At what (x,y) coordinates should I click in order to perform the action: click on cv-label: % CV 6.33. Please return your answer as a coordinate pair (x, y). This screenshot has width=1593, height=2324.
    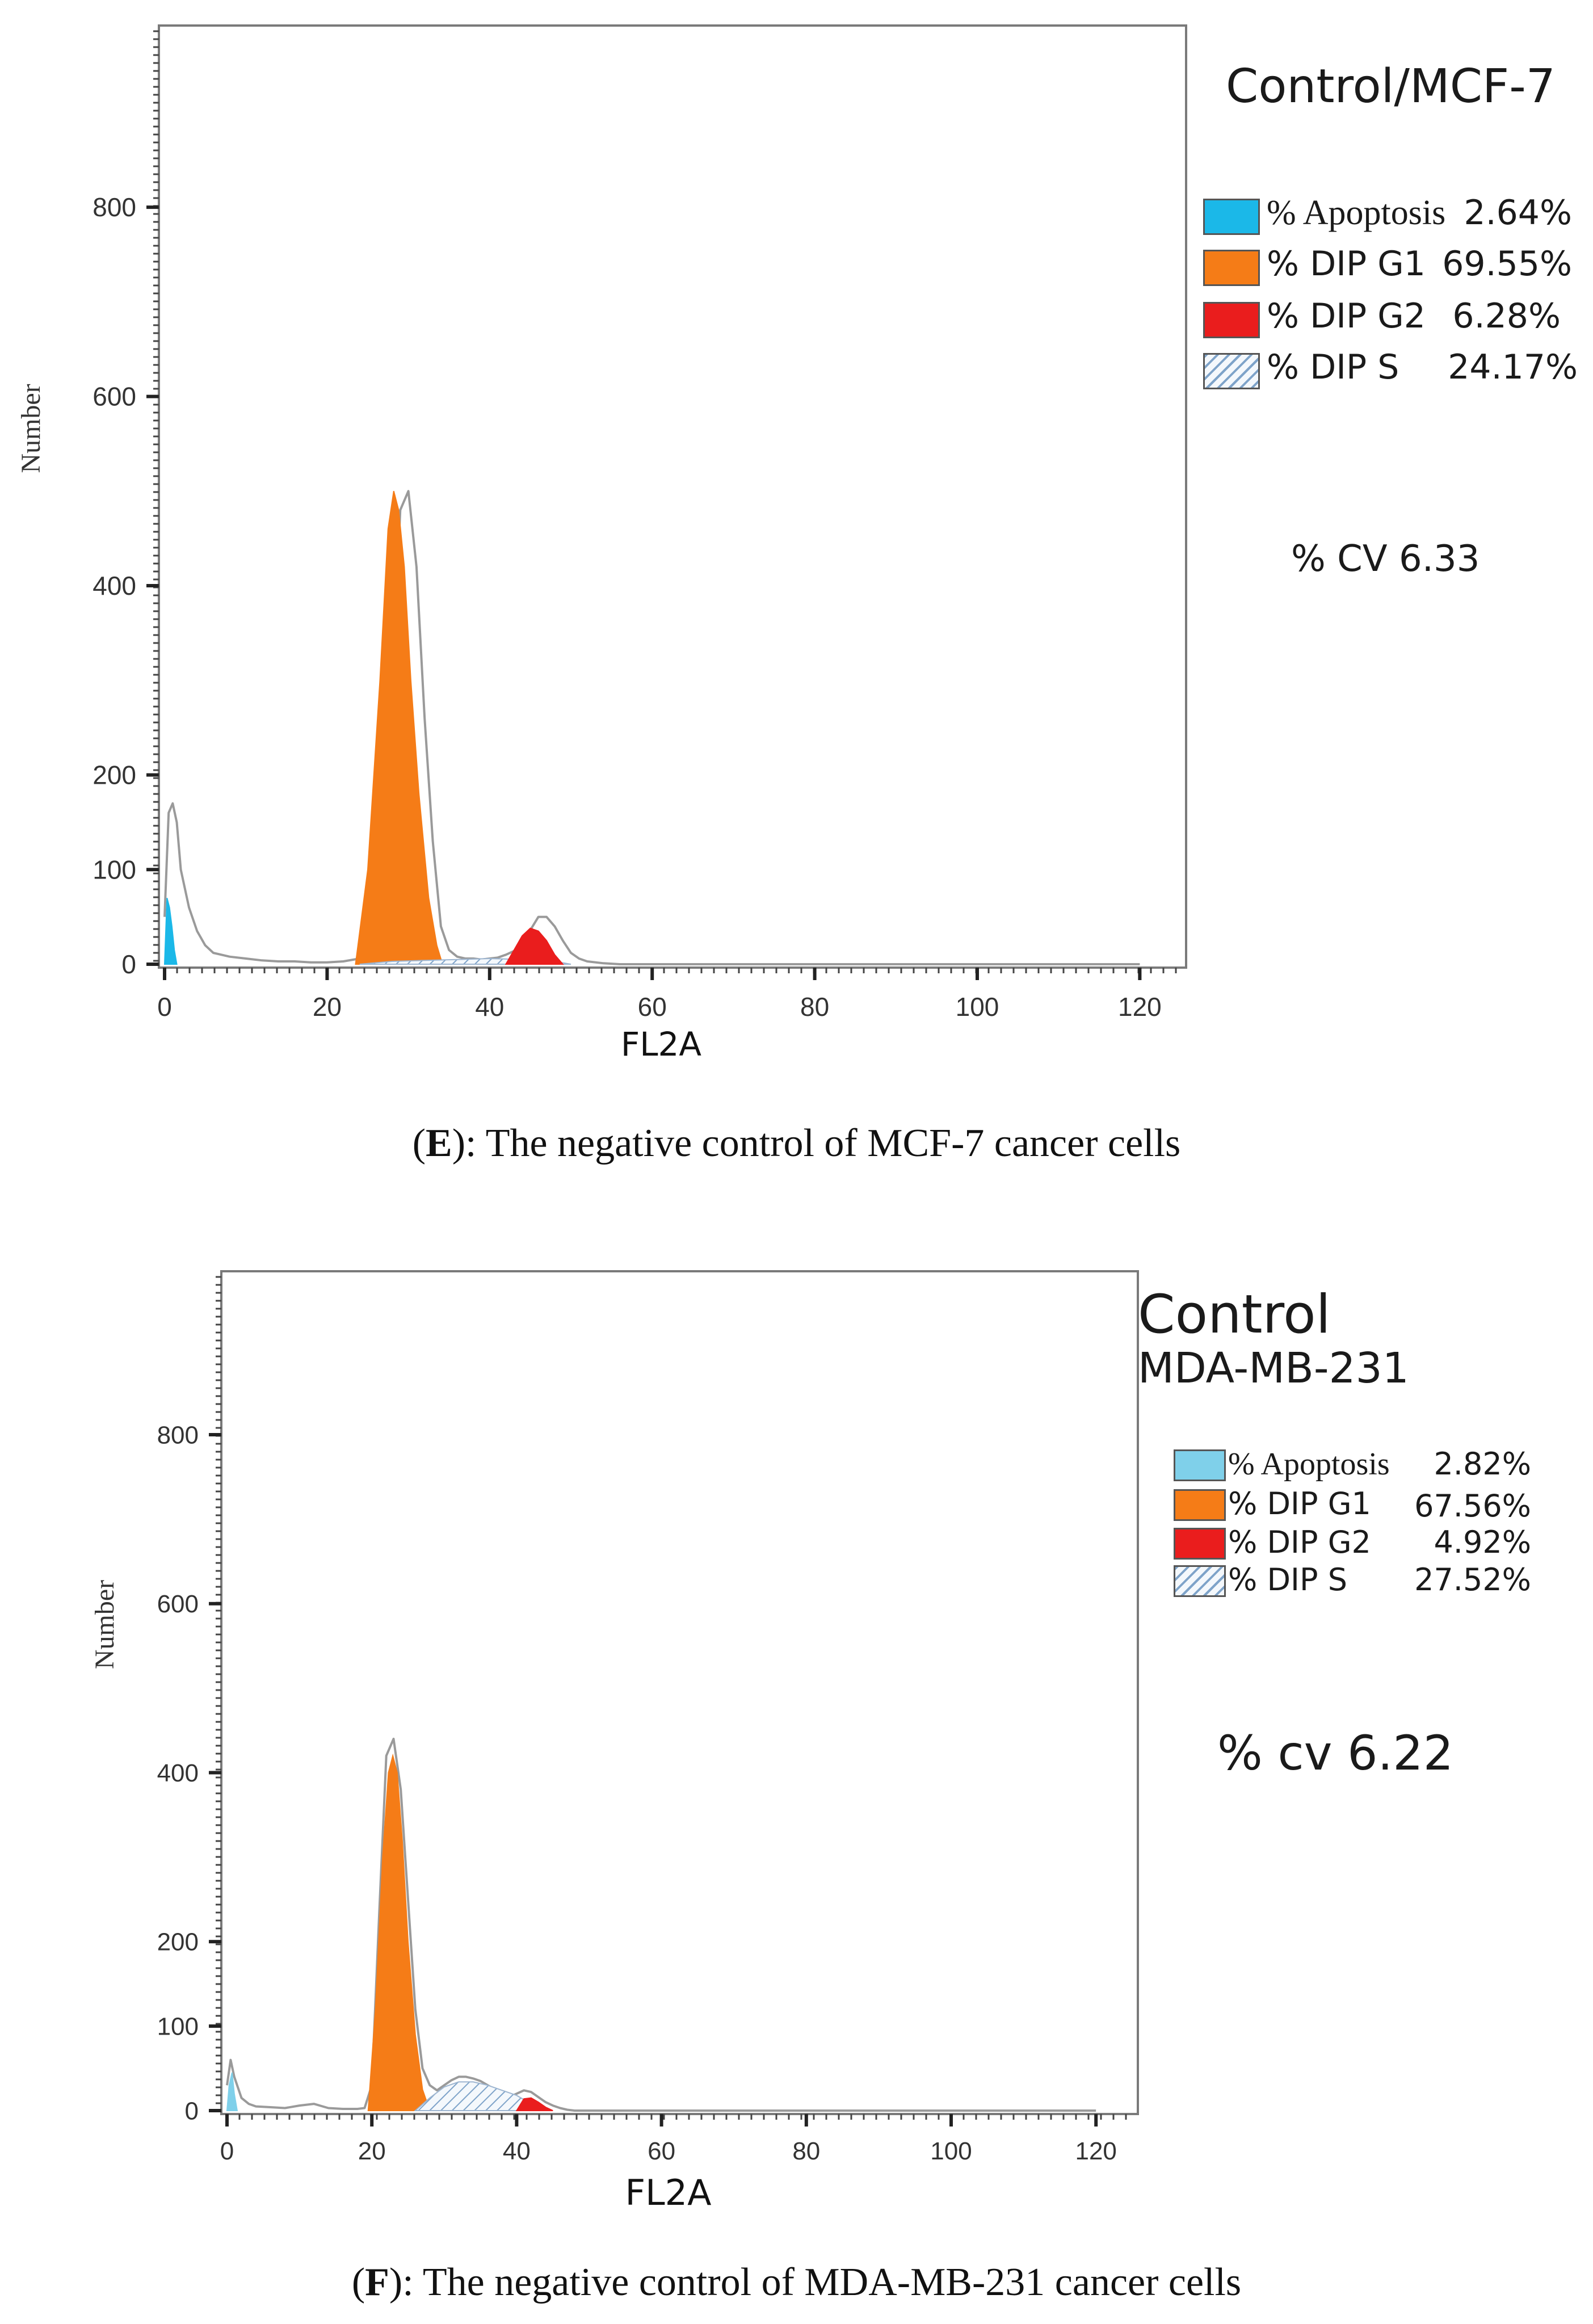
    Looking at the image, I should click on (1385, 559).